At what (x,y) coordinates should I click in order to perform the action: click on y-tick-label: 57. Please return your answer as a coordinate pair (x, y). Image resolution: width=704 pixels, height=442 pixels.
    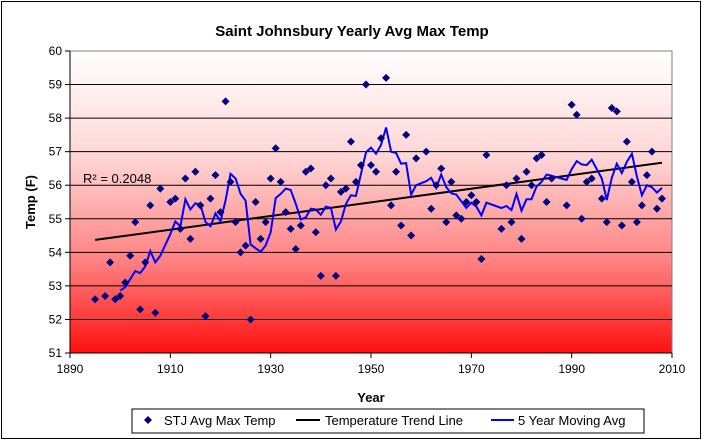
    Looking at the image, I should click on (56, 152).